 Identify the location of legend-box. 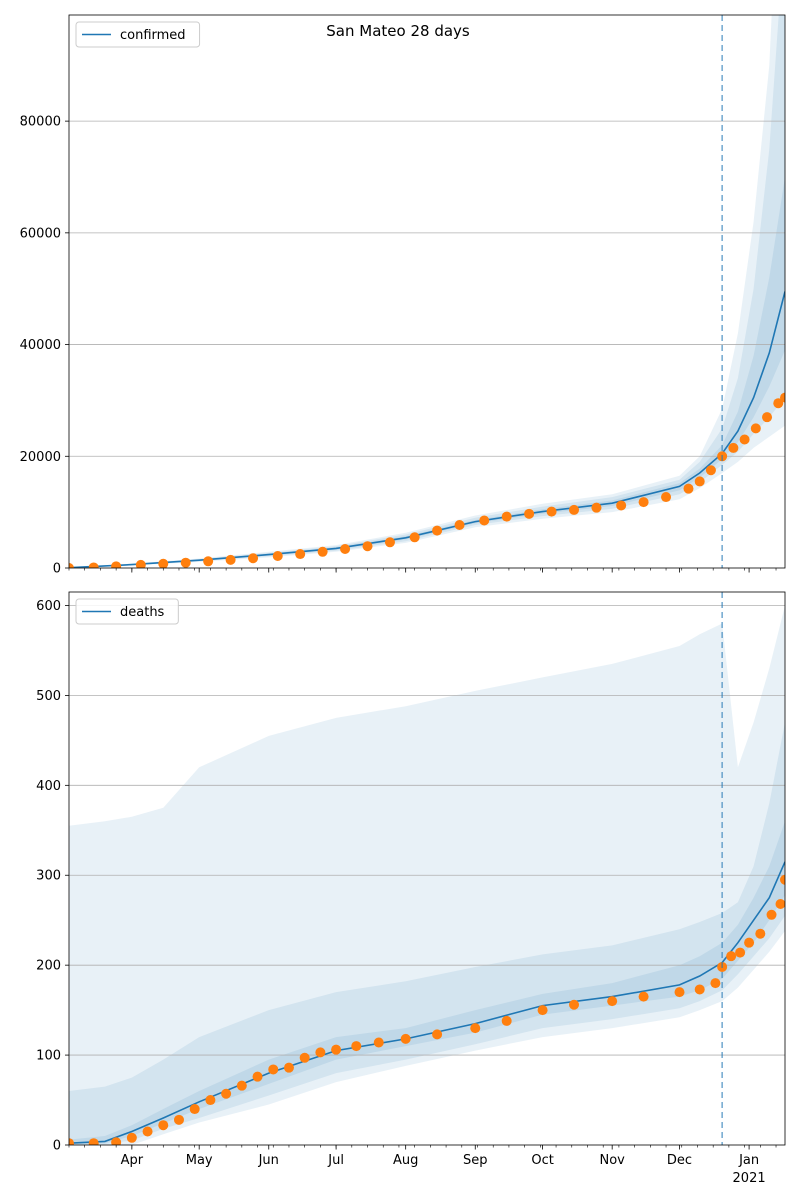
(127, 611).